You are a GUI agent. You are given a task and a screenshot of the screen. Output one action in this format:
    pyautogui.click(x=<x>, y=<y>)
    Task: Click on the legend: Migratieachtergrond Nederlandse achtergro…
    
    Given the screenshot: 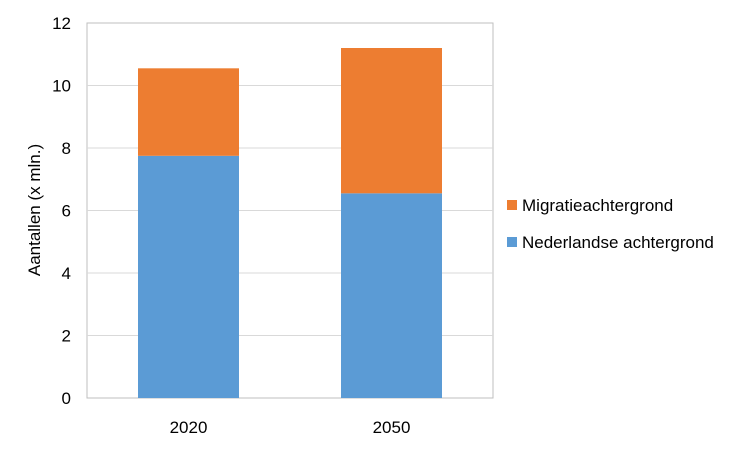 What is the action you would take?
    pyautogui.click(x=610, y=224)
    